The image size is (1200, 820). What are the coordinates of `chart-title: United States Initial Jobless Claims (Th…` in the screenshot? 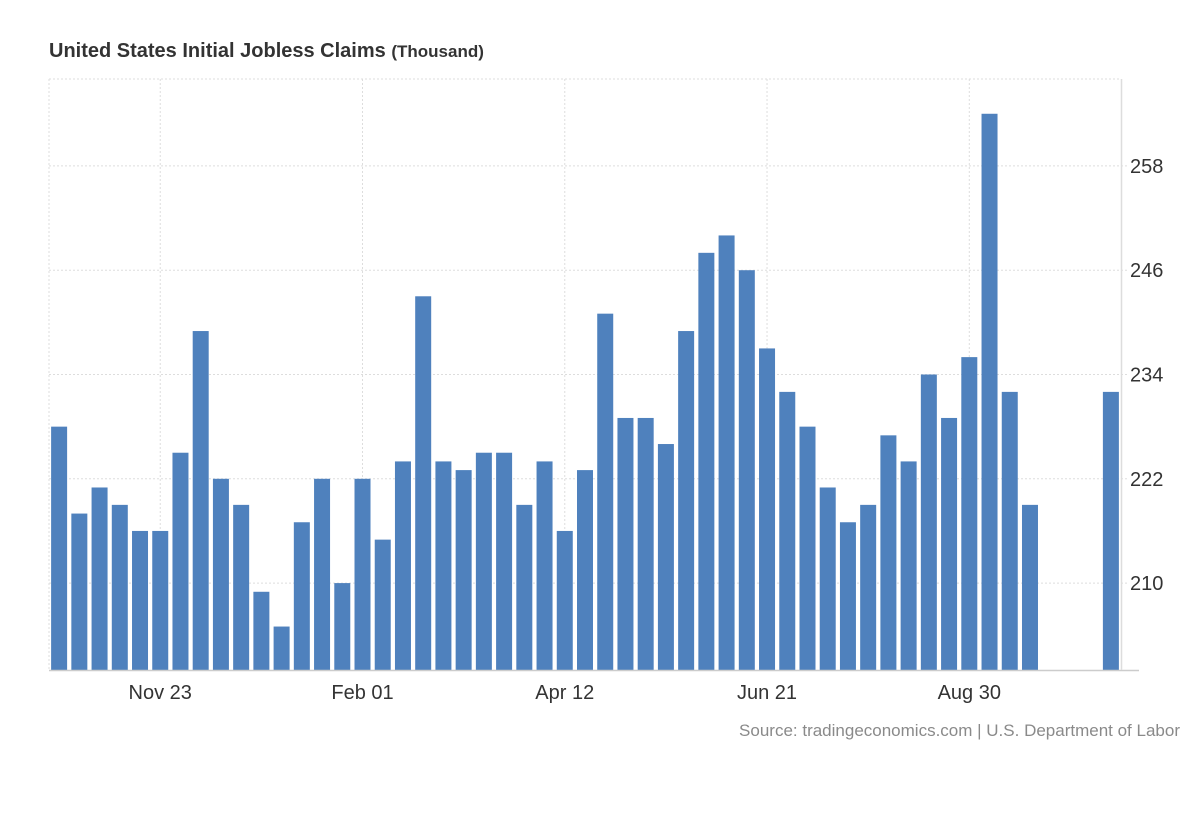 It's located at (266, 51).